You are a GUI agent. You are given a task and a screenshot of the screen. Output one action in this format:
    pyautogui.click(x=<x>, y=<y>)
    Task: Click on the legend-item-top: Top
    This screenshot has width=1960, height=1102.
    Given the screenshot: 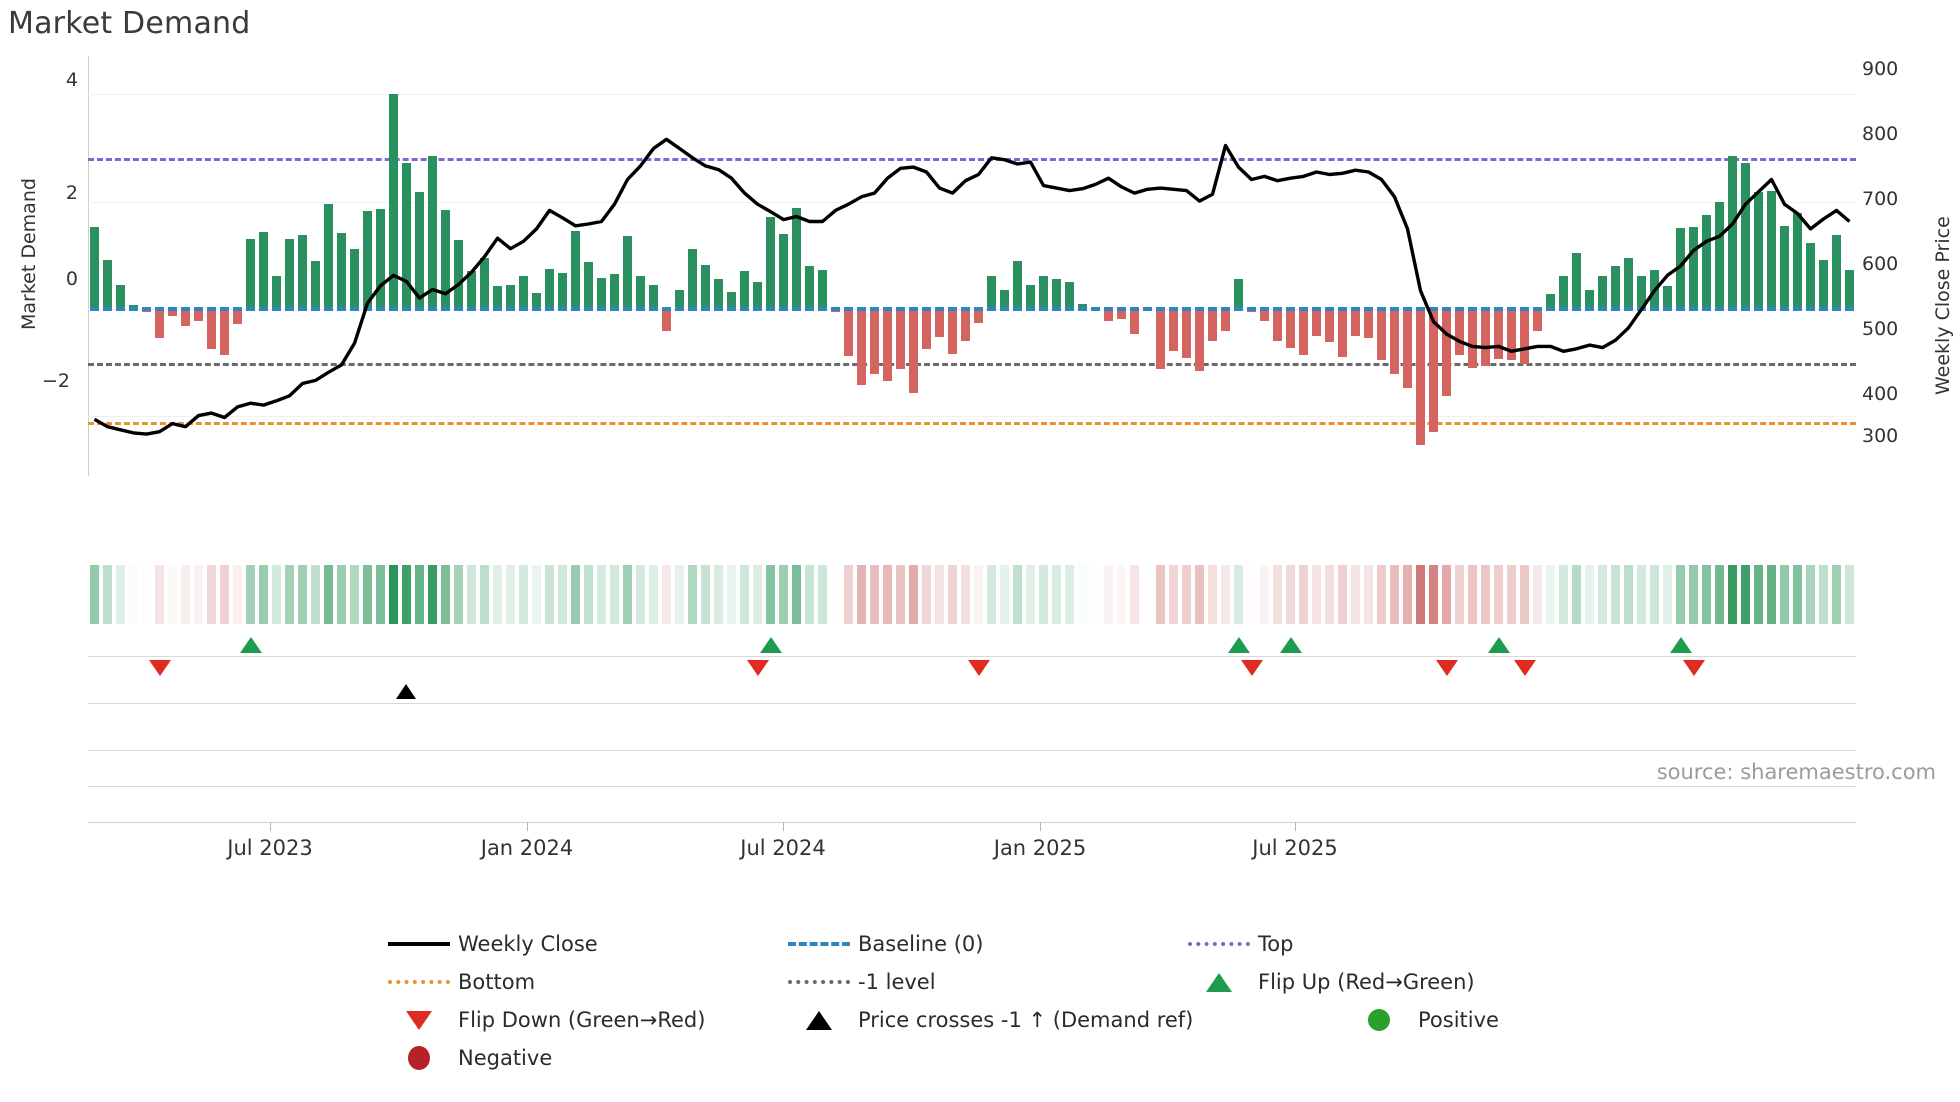 What is the action you would take?
    pyautogui.click(x=1380, y=944)
    